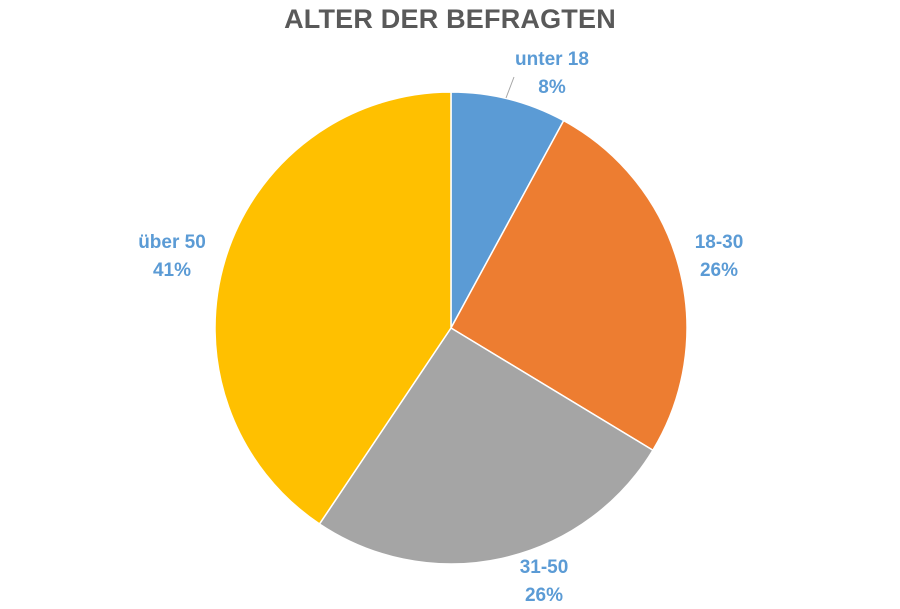  What do you see at coordinates (552, 87) in the screenshot?
I see `slice-value-label: 8%` at bounding box center [552, 87].